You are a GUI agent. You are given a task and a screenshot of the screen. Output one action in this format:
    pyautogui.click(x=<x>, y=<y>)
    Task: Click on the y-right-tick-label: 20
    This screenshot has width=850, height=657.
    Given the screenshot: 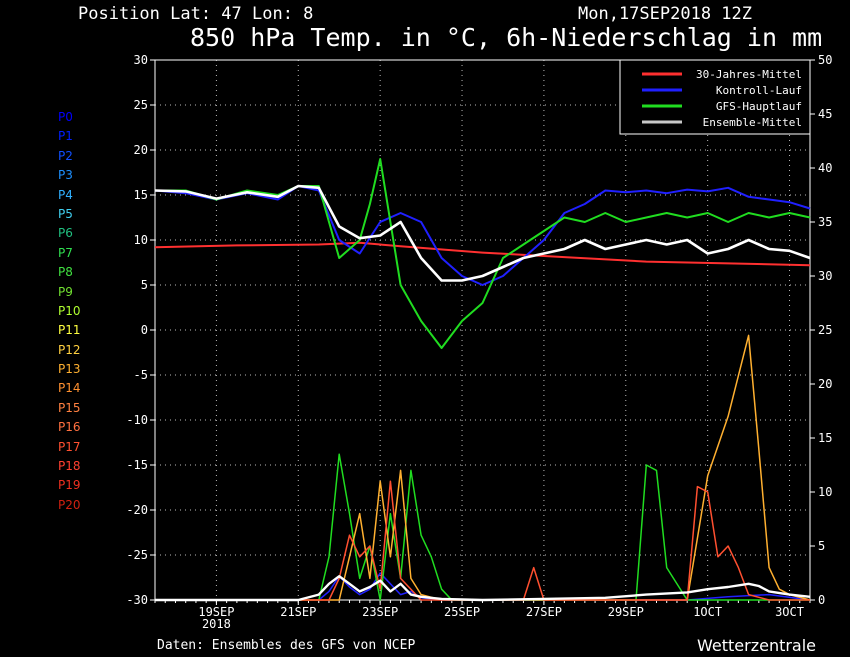 What is the action you would take?
    pyautogui.click(x=825, y=384)
    